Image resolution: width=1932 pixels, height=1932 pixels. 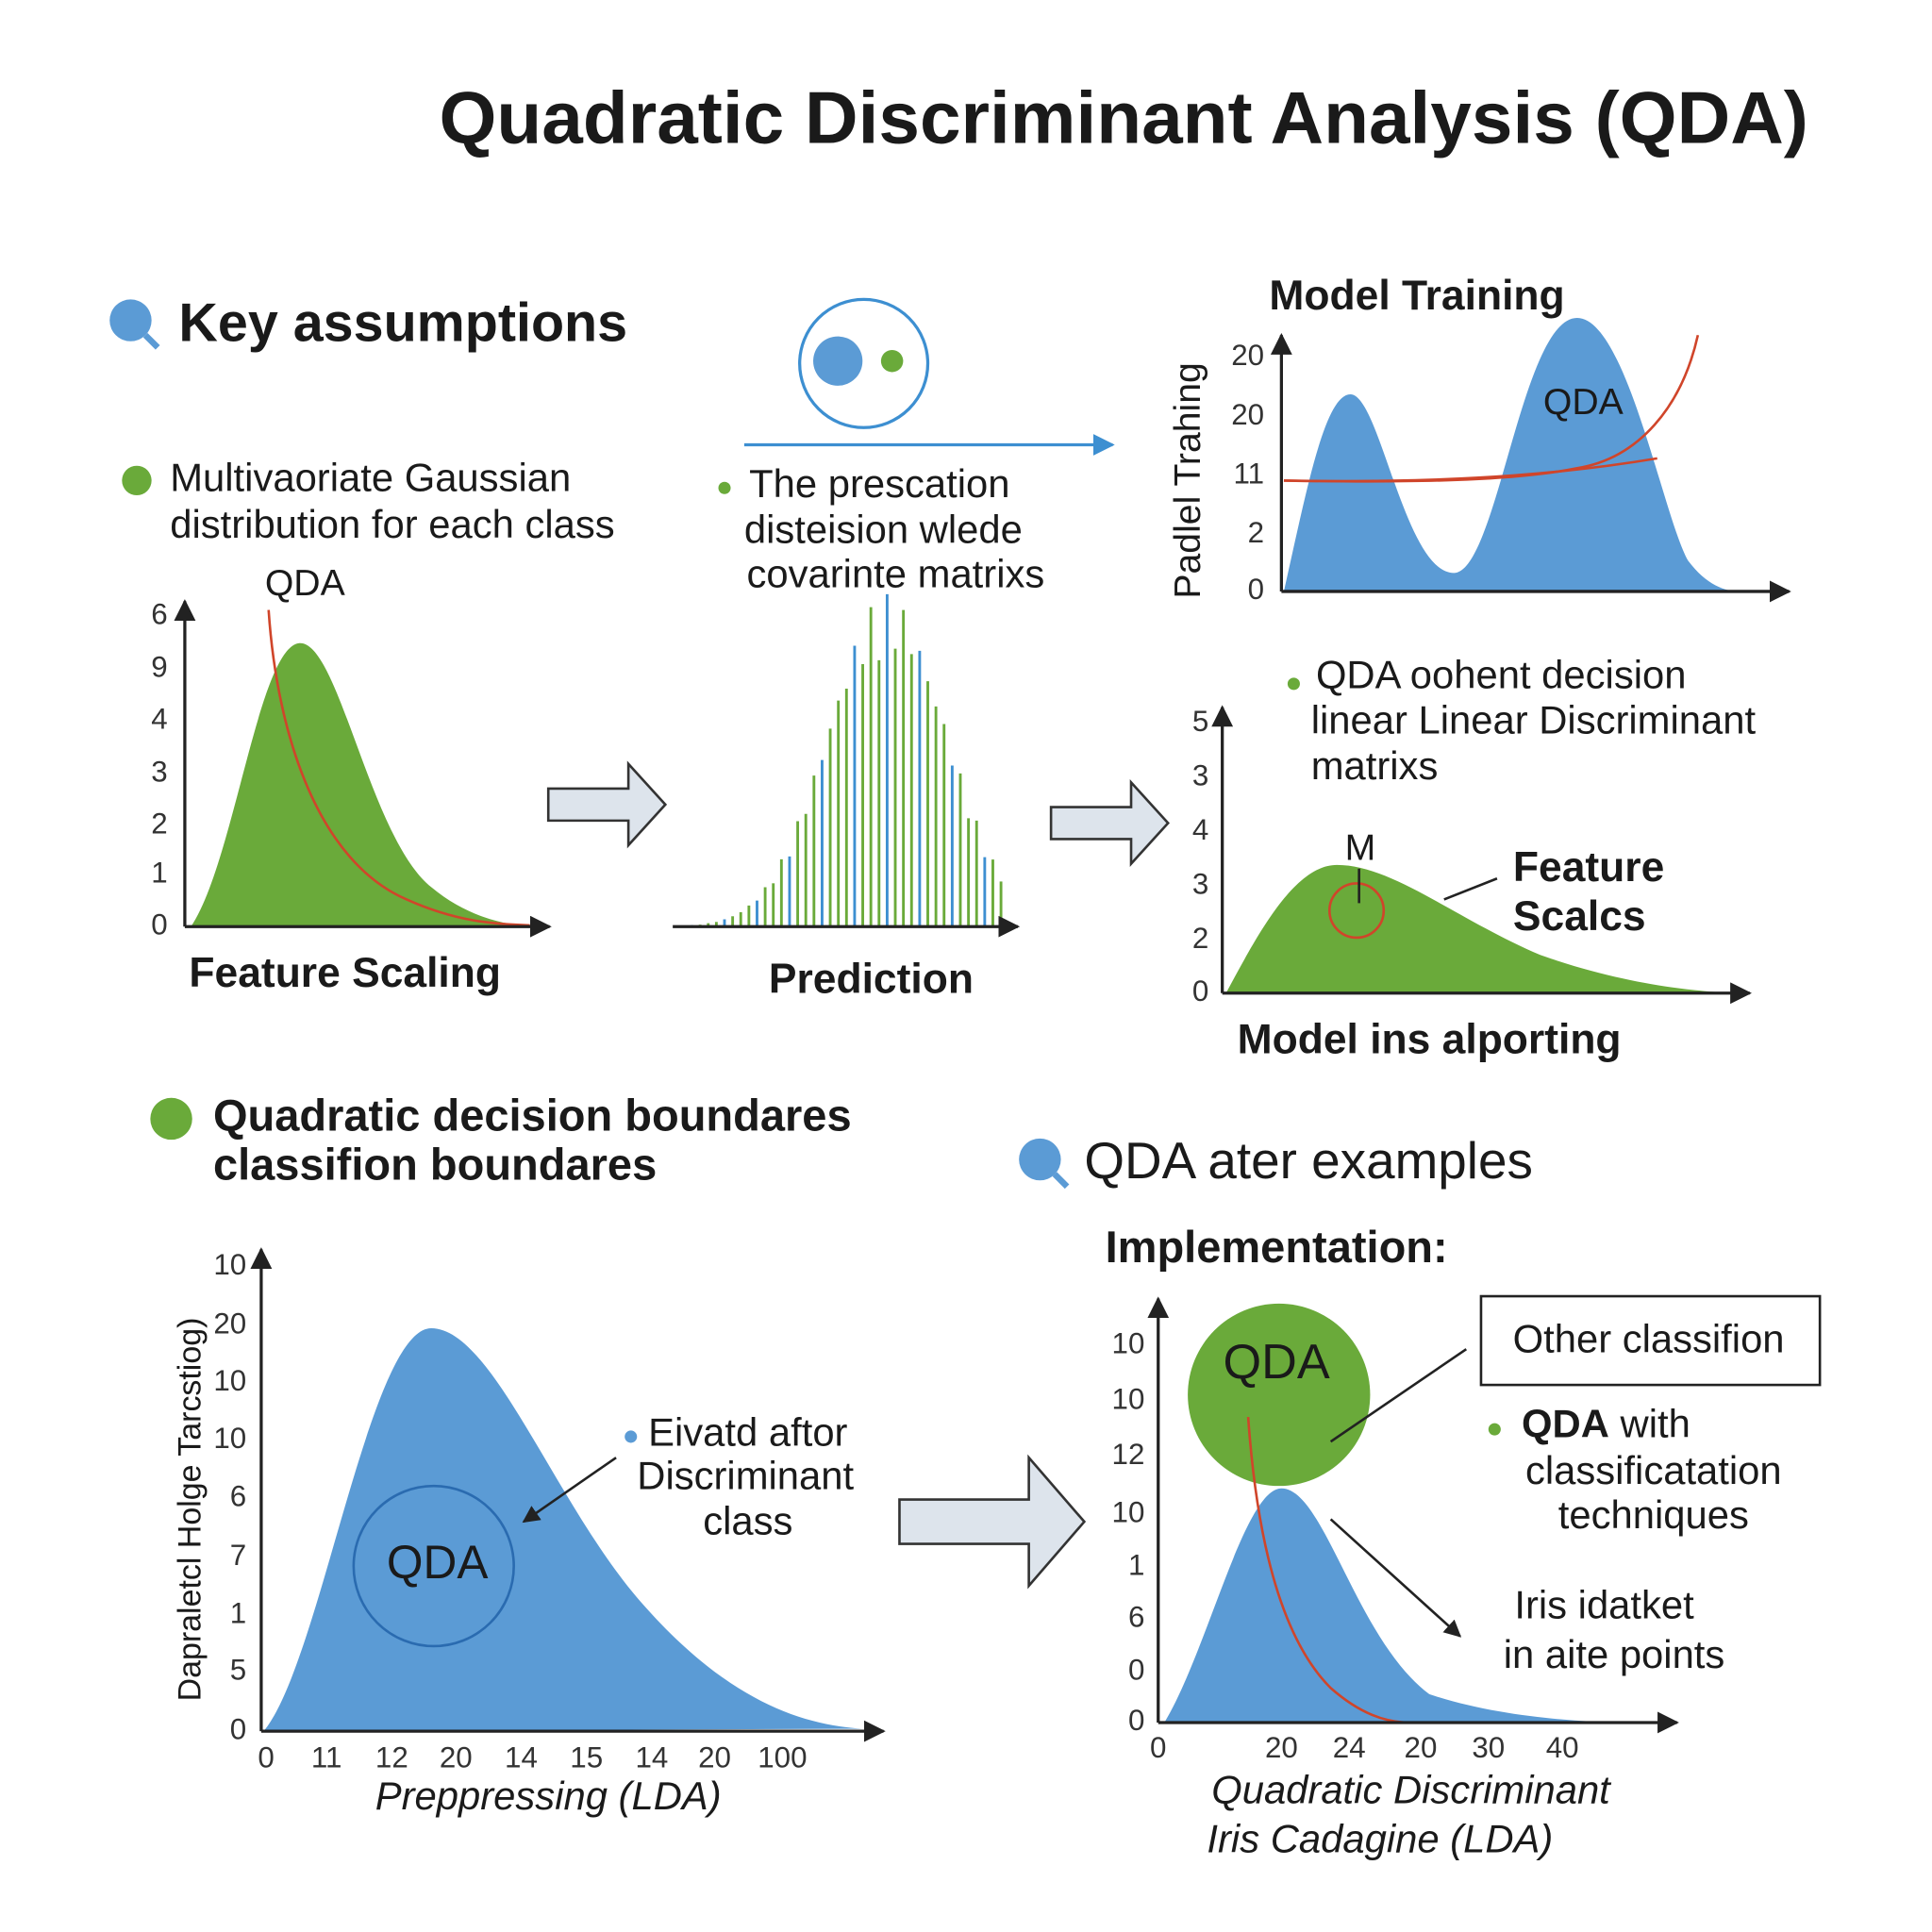 I want to click on x-tick-label: 30, so click(x=1488, y=1748).